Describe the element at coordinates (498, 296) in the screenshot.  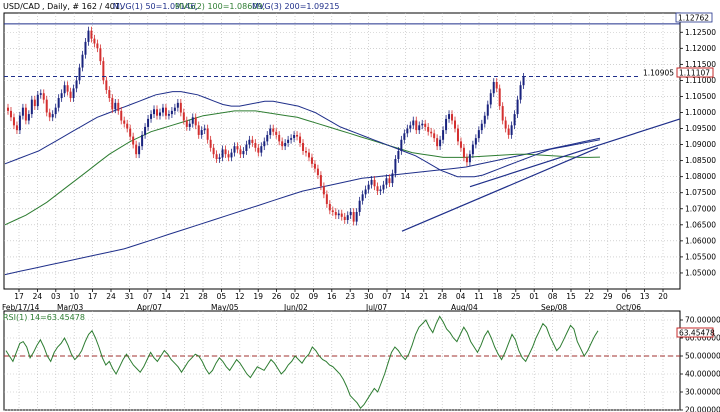
I see `x-day-label: 18` at that location.